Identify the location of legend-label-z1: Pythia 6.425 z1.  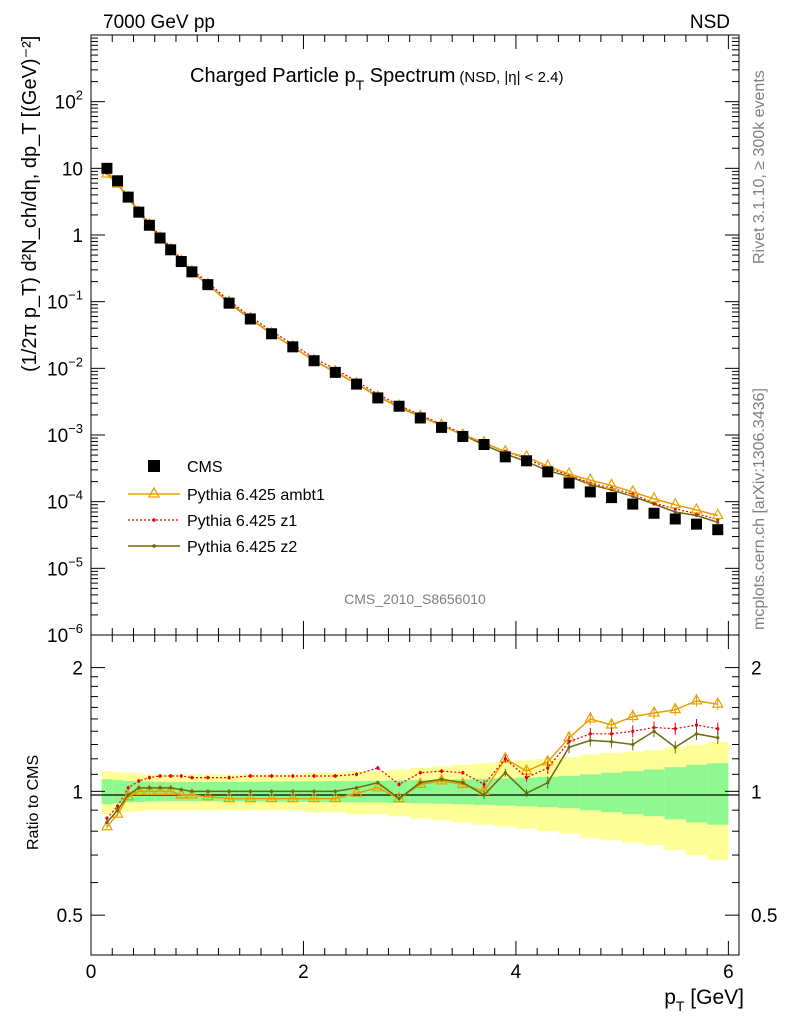
(242, 521).